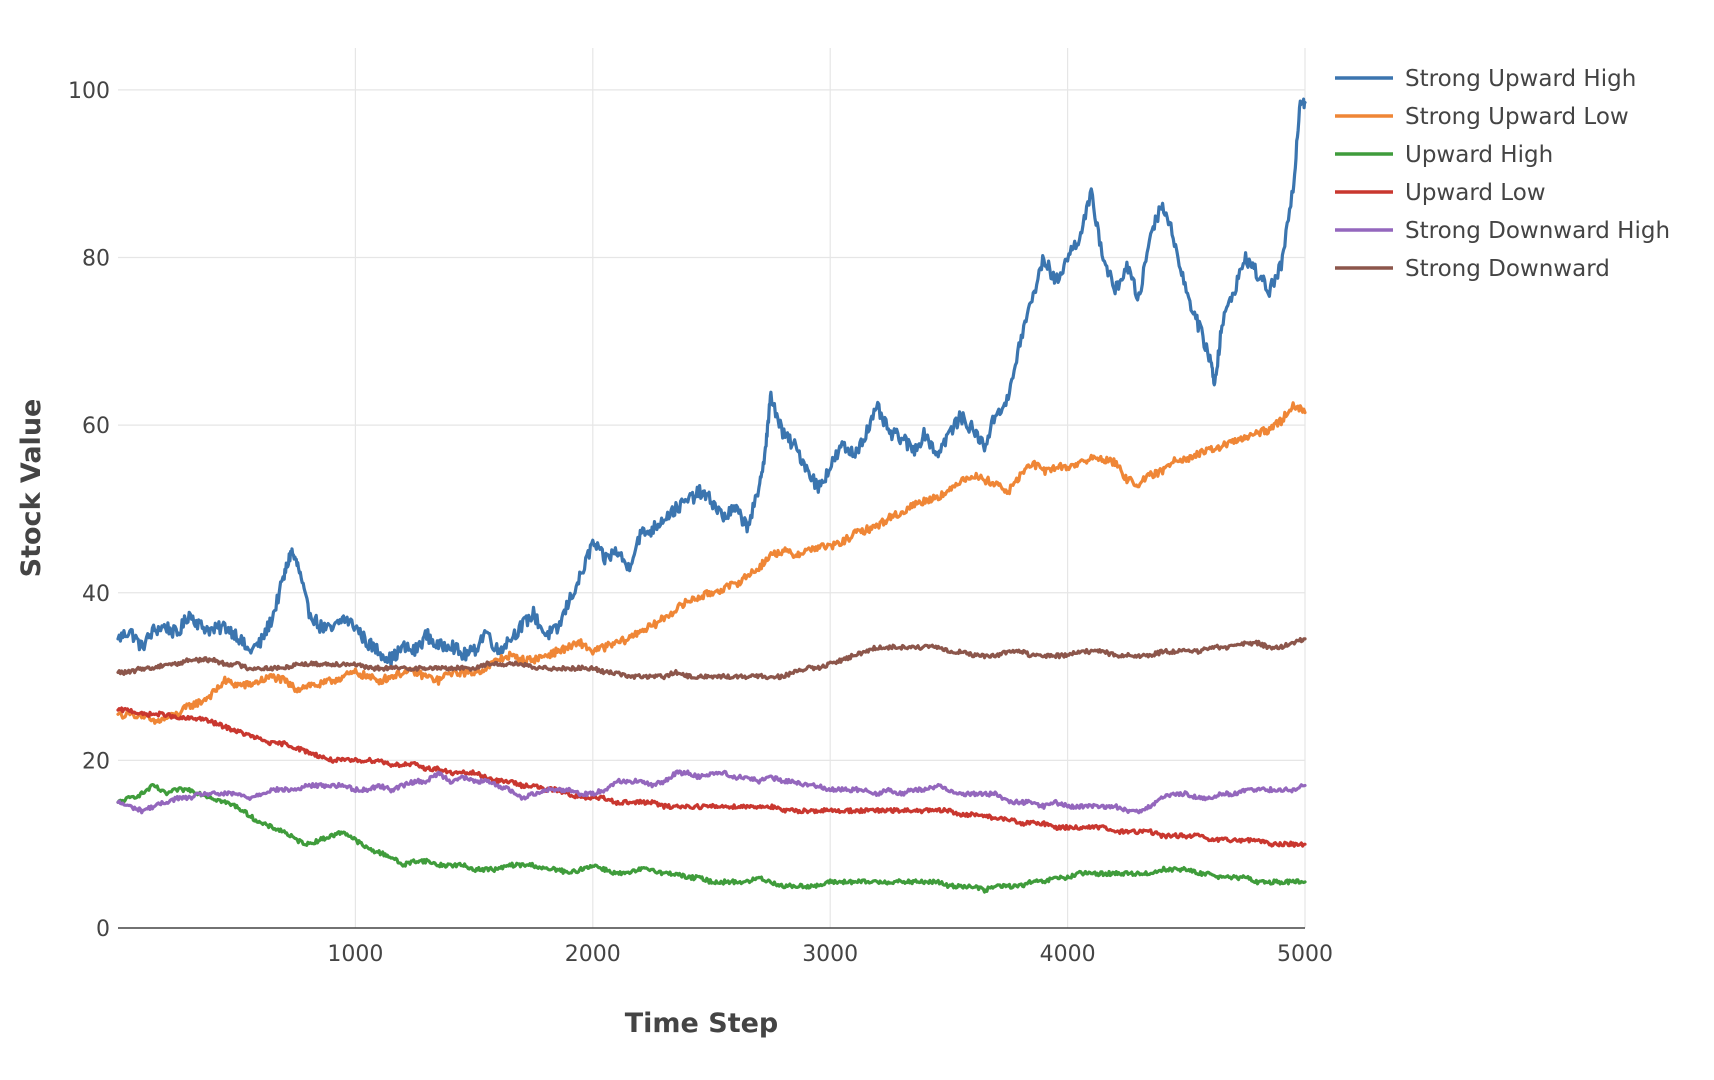  I want to click on legend-label: Strong Upward High, so click(1520, 79).